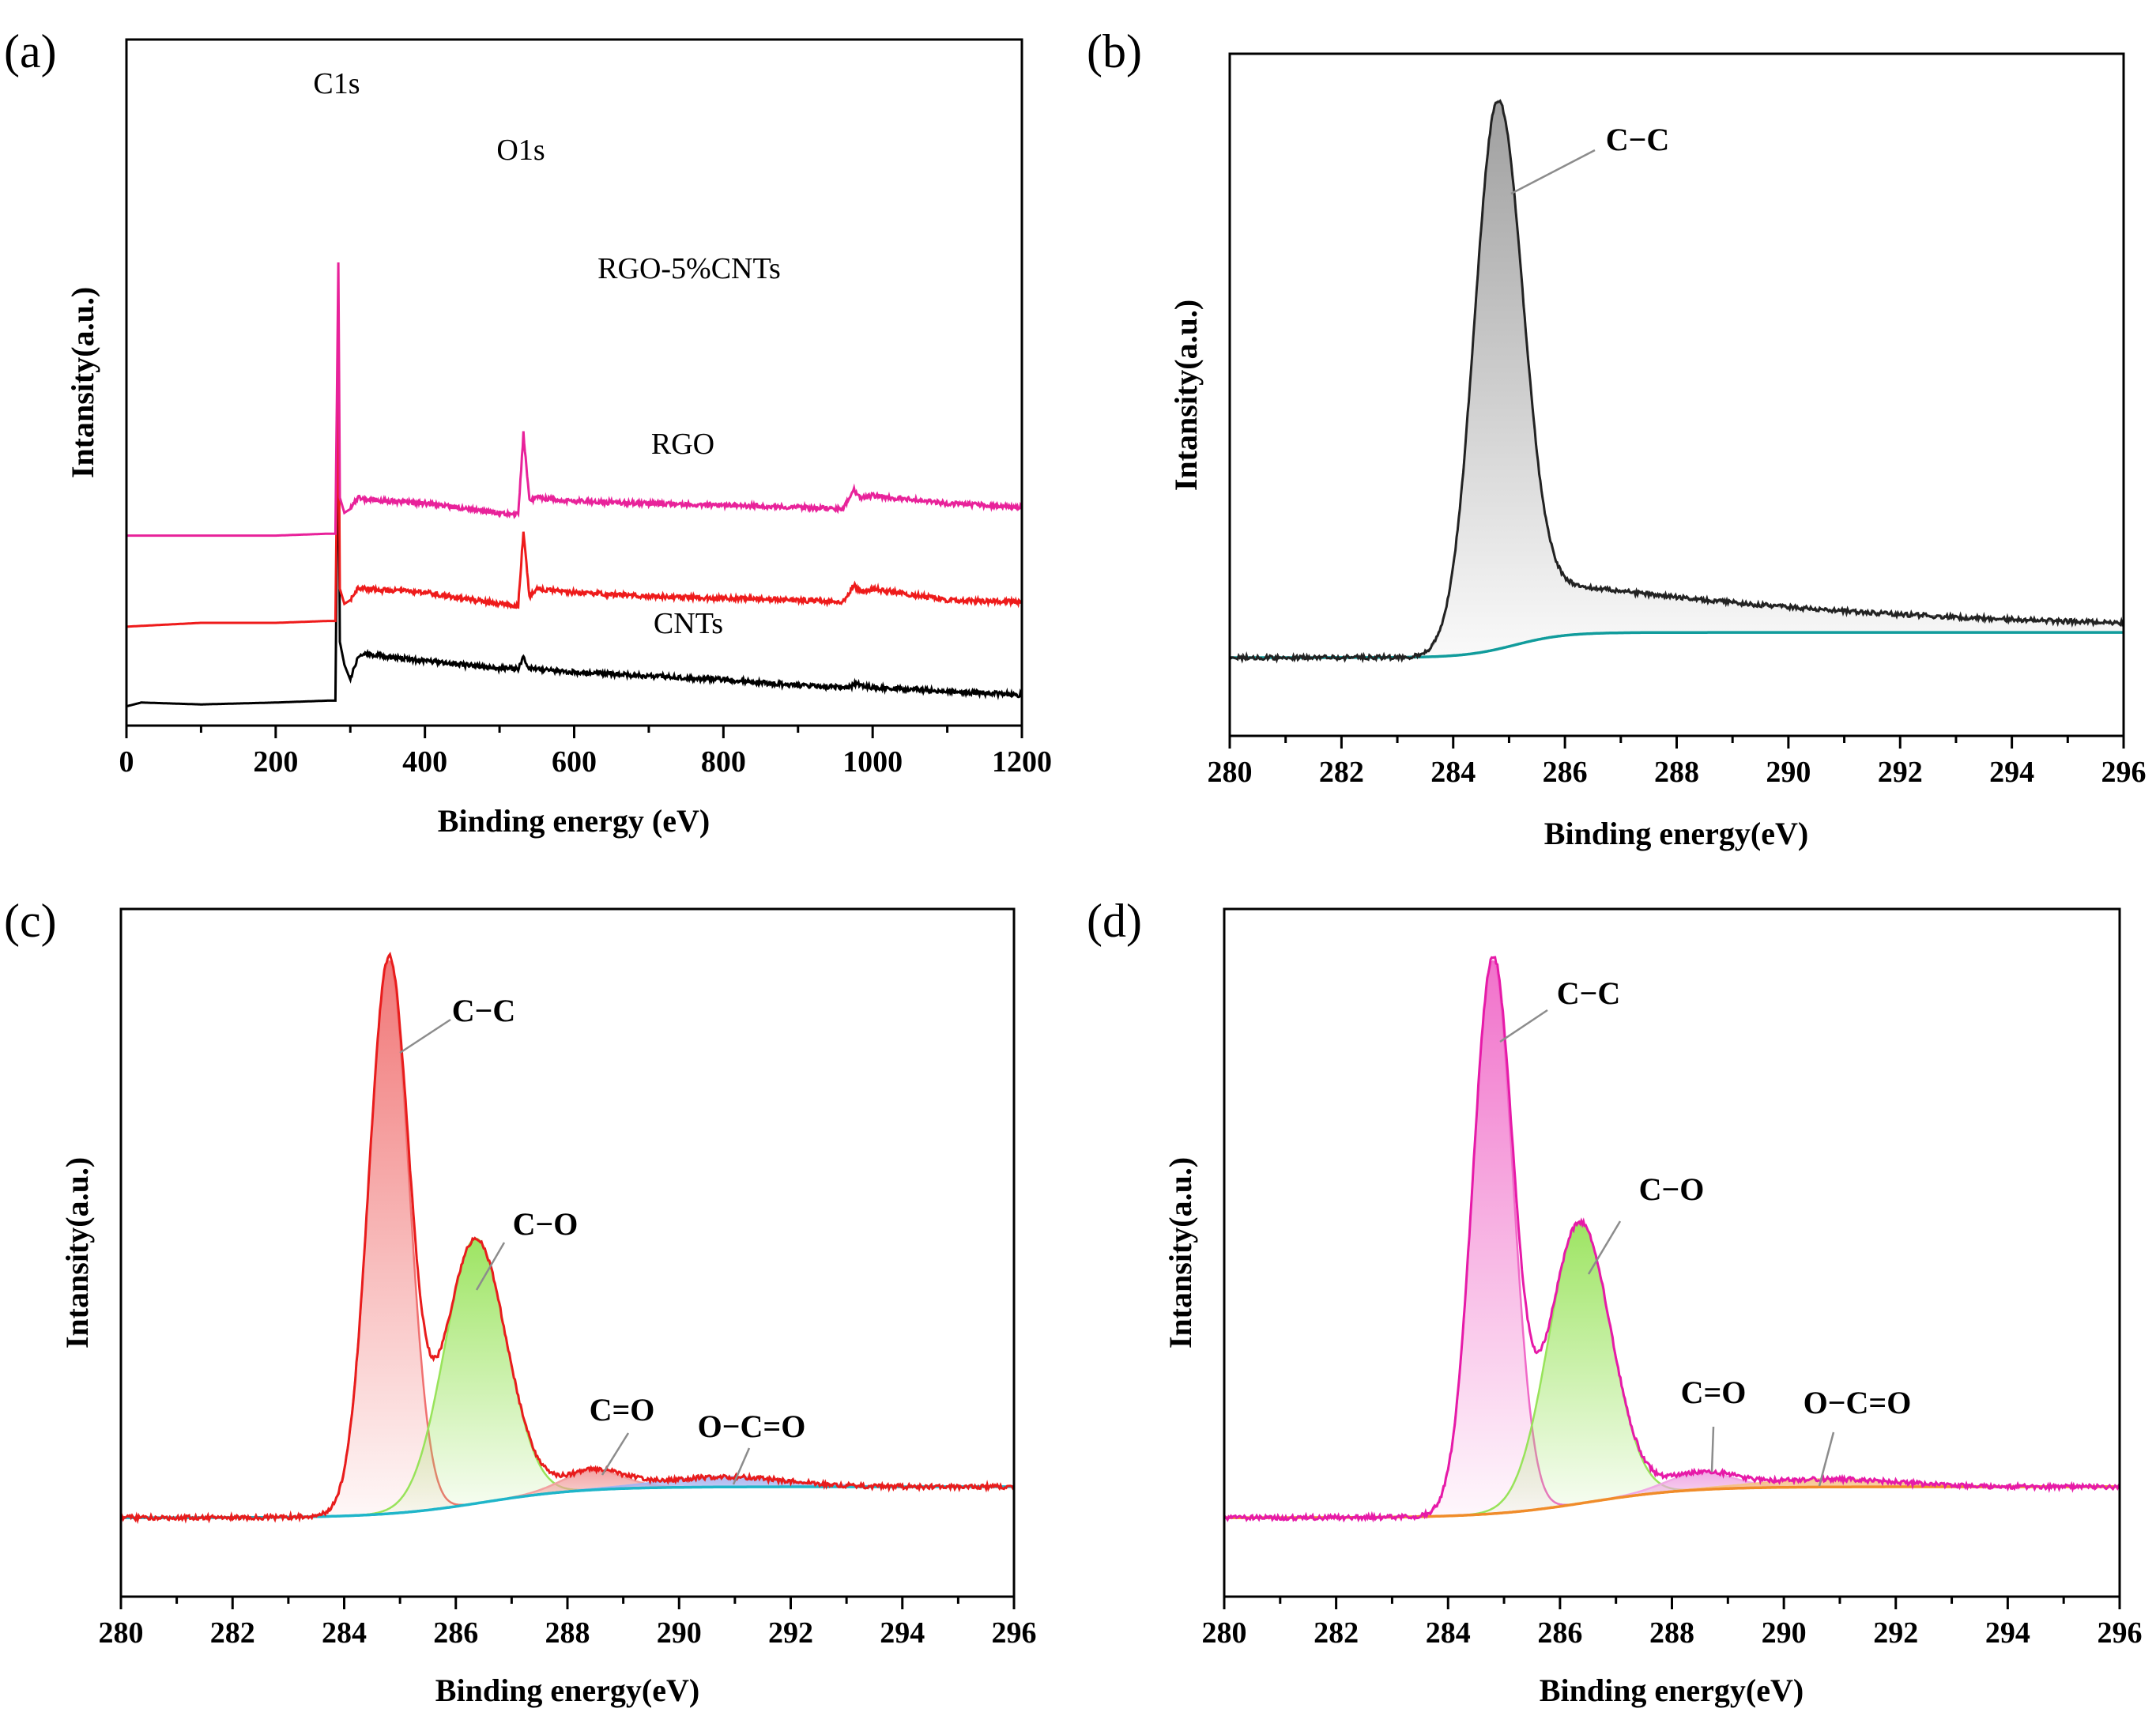  Describe the element at coordinates (491, 1266) in the screenshot. I see `leader-co-c` at that location.